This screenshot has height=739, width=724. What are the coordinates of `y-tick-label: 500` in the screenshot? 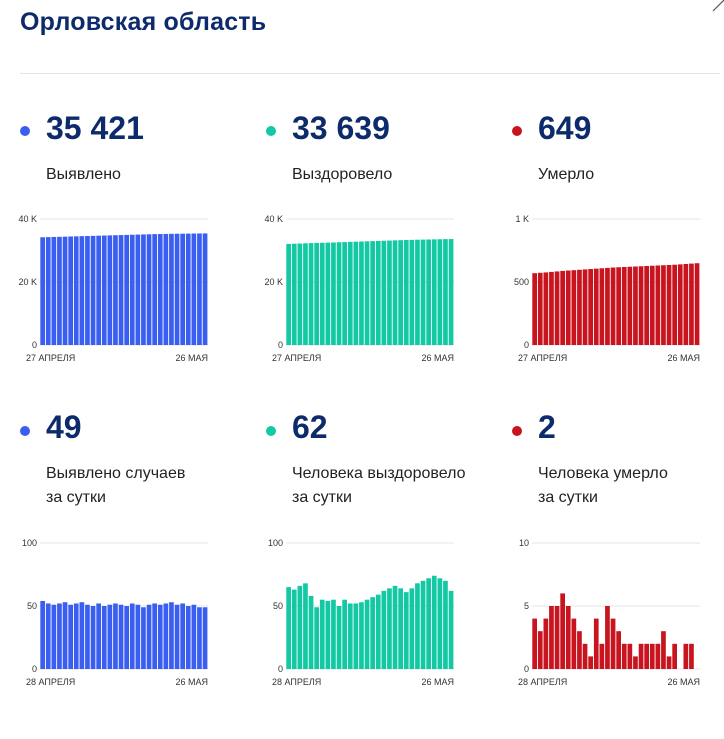 It's located at (521, 282).